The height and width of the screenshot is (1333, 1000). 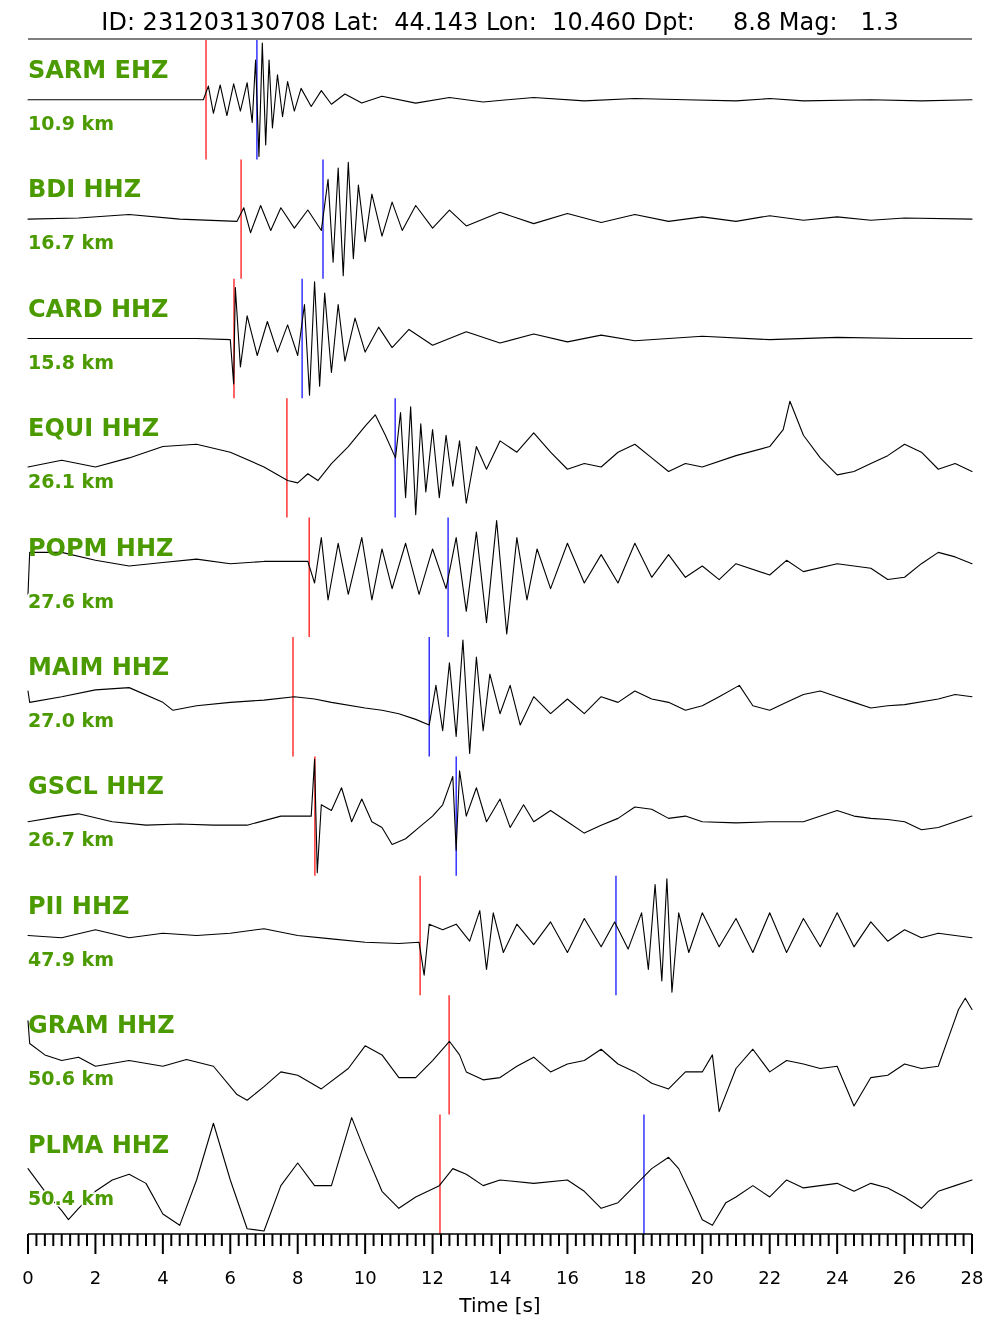 What do you see at coordinates (71, 958) in the screenshot?
I see `text: 47.9 km` at bounding box center [71, 958].